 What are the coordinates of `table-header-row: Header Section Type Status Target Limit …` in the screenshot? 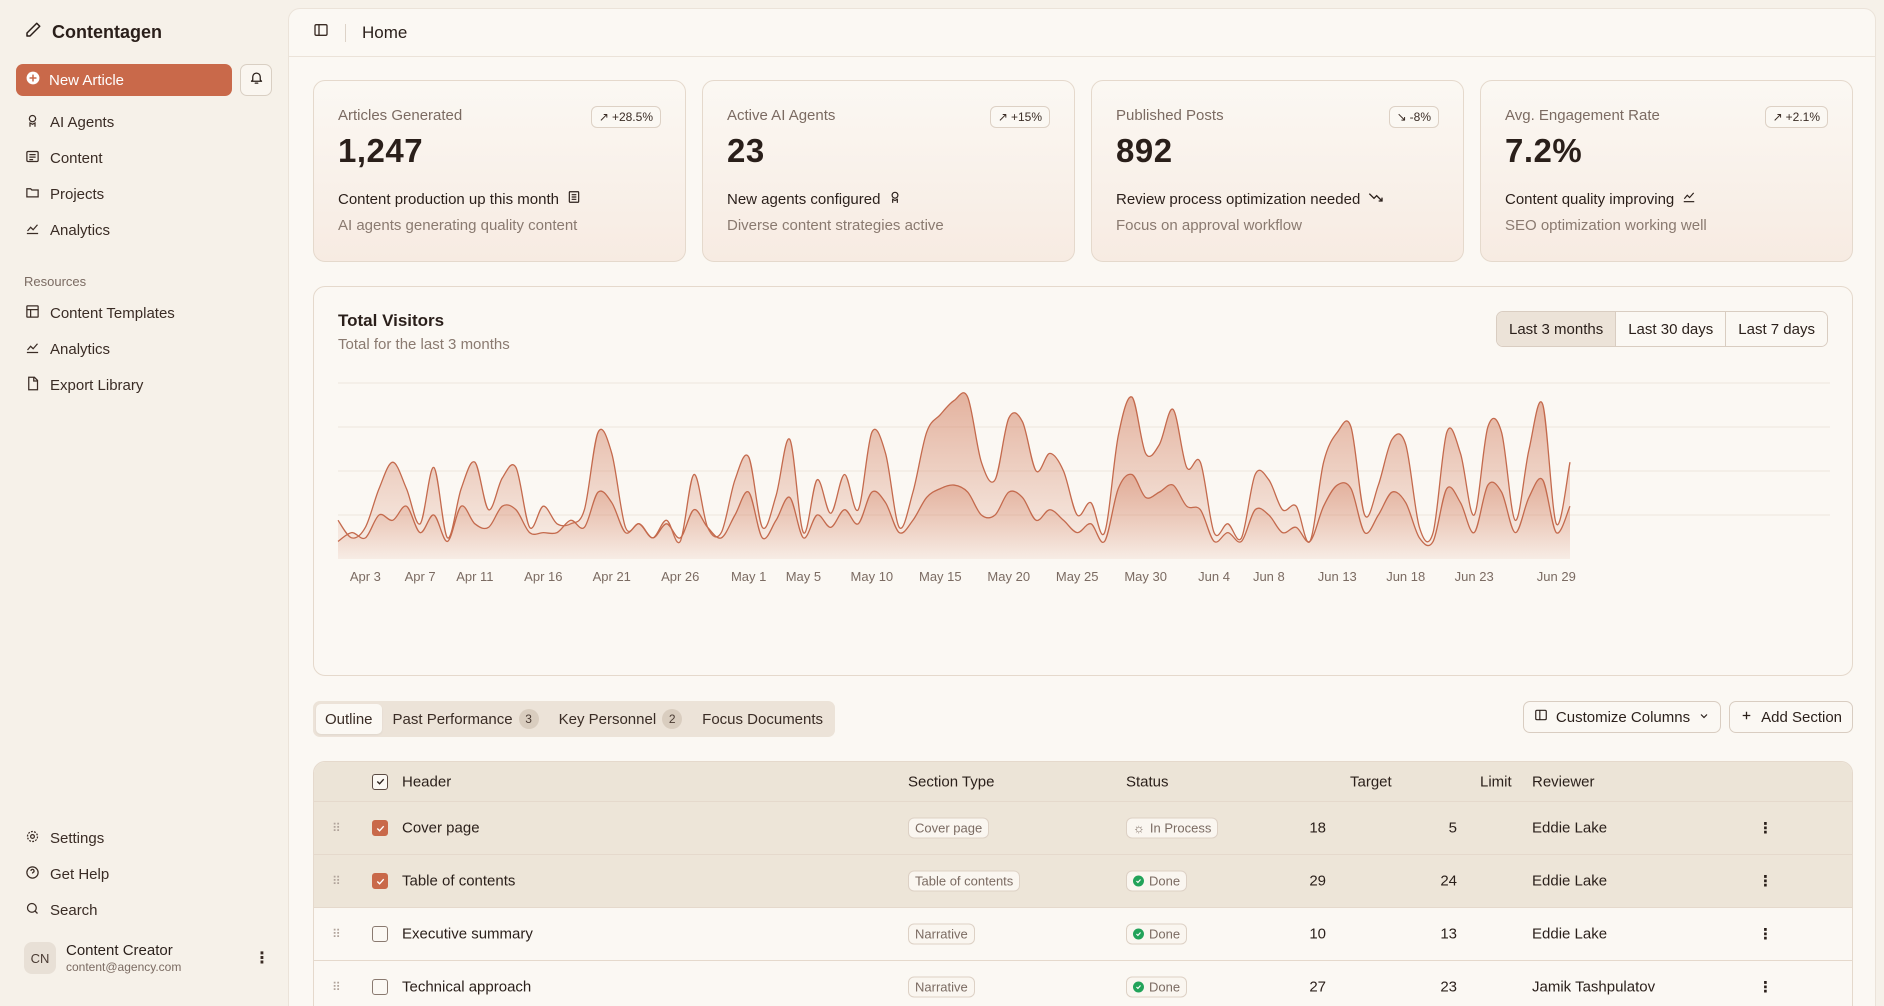 It's located at (1083, 782).